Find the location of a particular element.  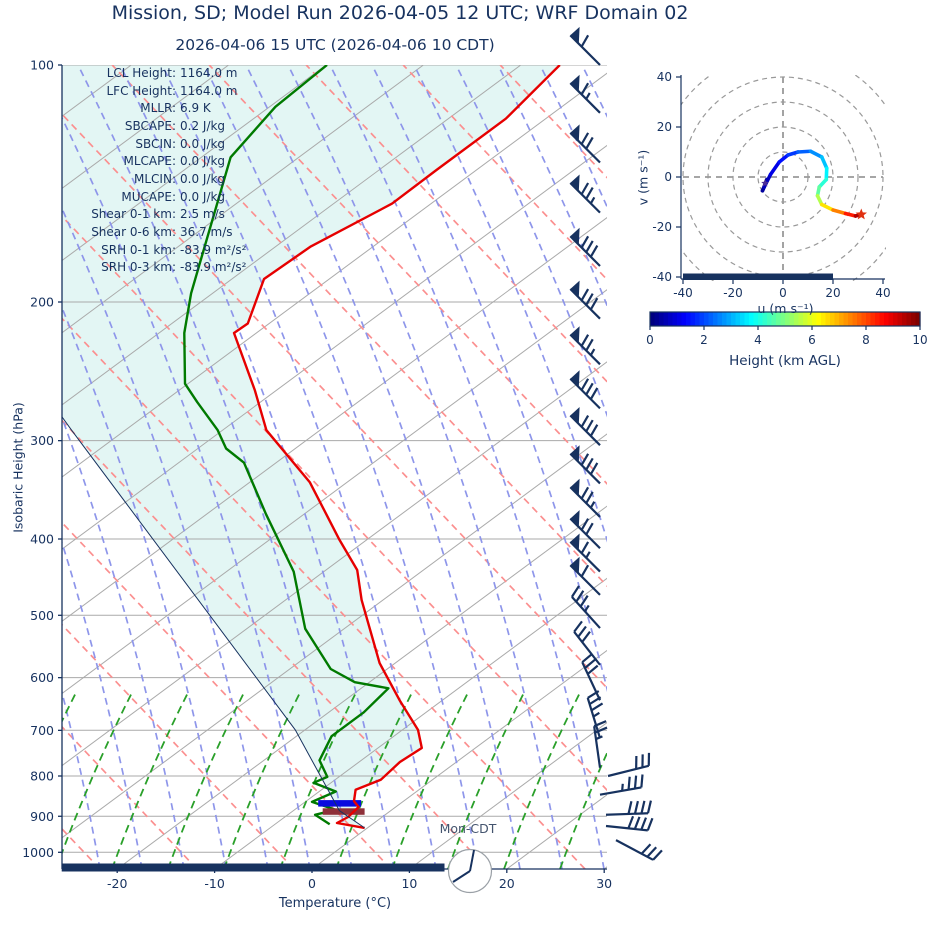

stat-value: 6.9 K is located at coordinates (195, 108).